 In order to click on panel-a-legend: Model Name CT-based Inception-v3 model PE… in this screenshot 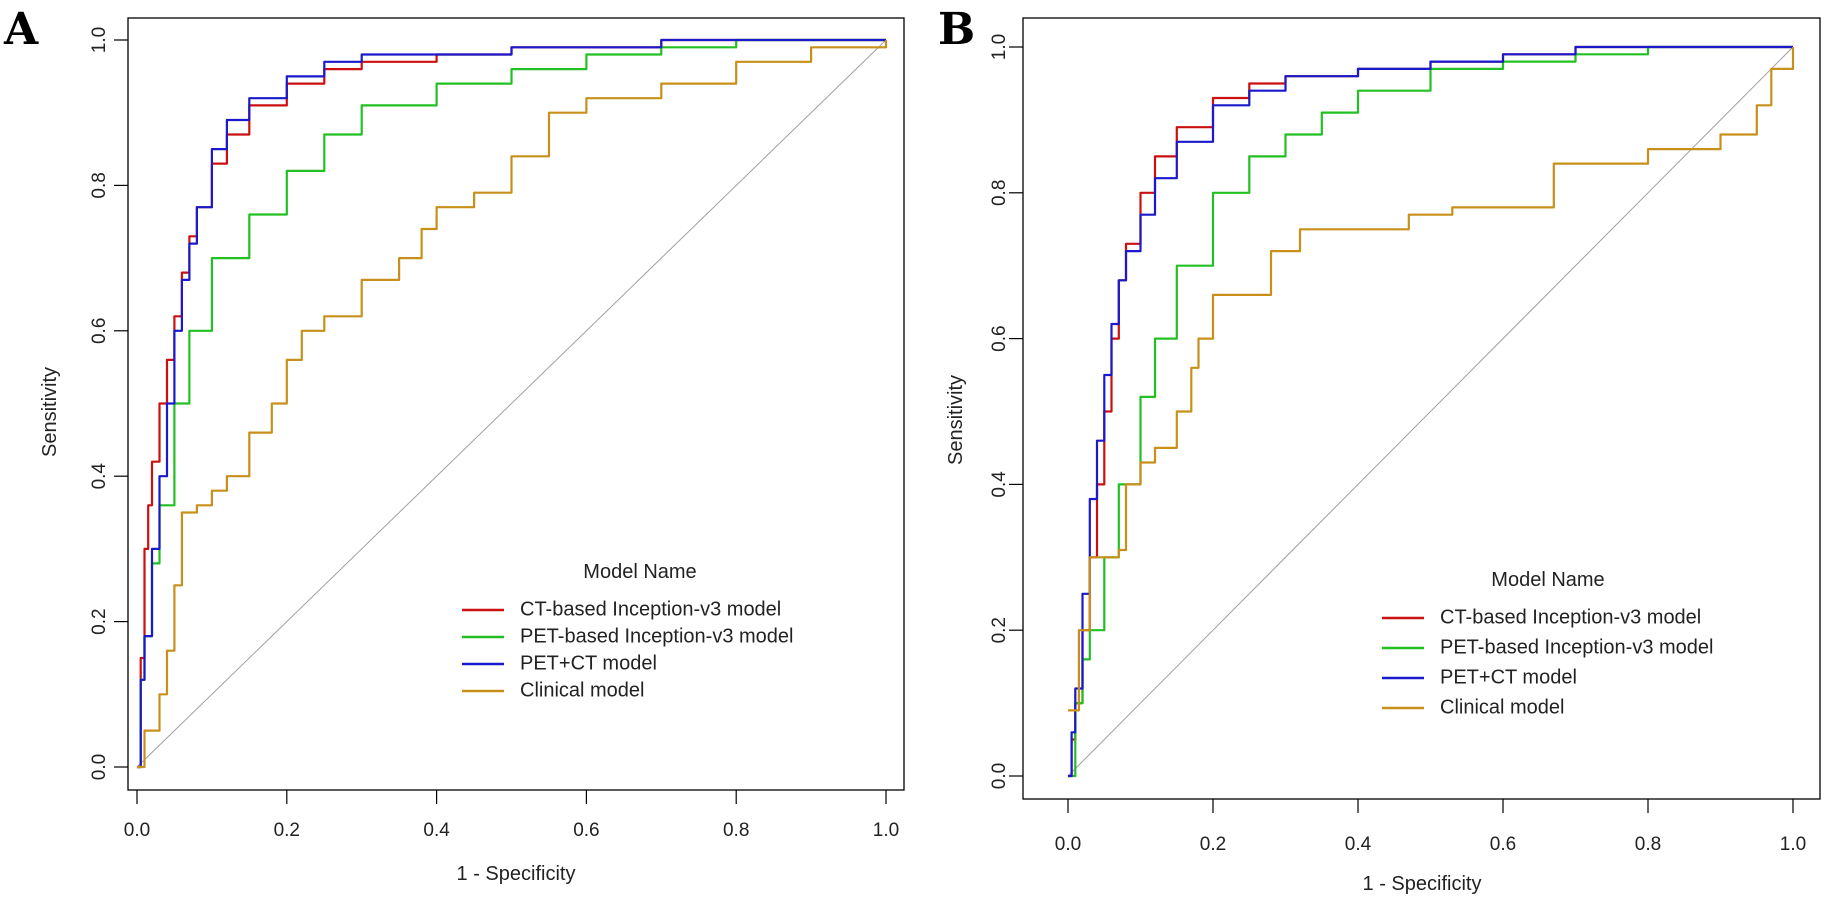, I will do `click(628, 631)`.